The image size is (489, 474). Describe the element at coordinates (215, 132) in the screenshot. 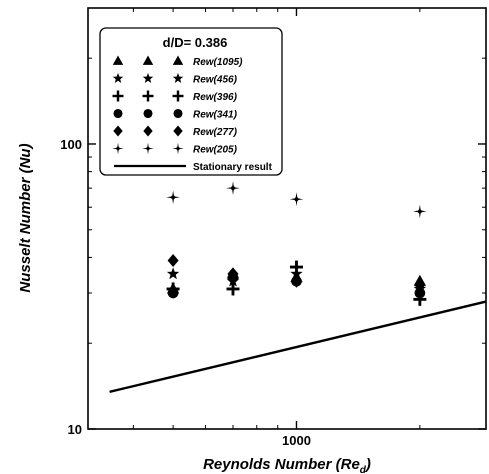

I see `legend-label: Rew(277)` at that location.